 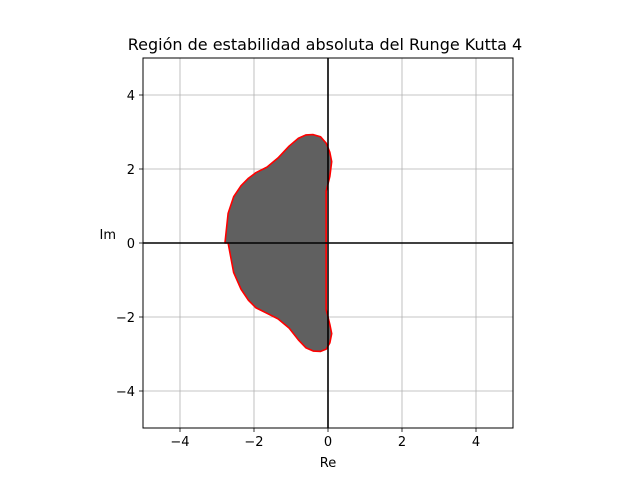 What do you see at coordinates (179, 442) in the screenshot?
I see `x-tick-label: −4` at bounding box center [179, 442].